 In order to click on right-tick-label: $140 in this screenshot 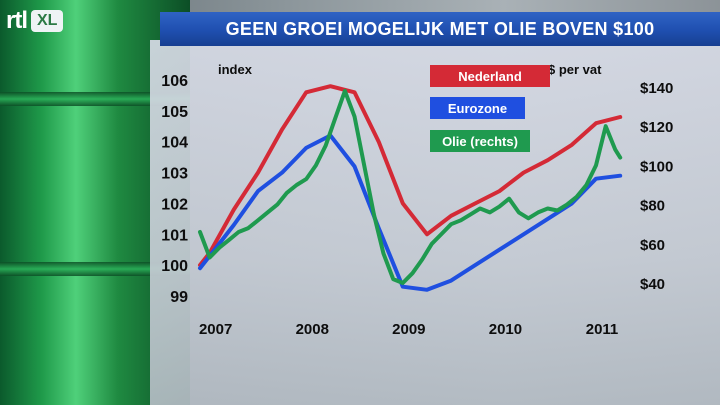, I will do `click(656, 88)`.